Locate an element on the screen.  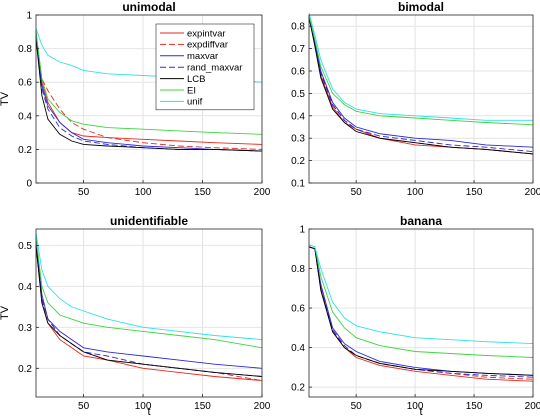
legend-label-unif: unif is located at coordinates (195, 102).